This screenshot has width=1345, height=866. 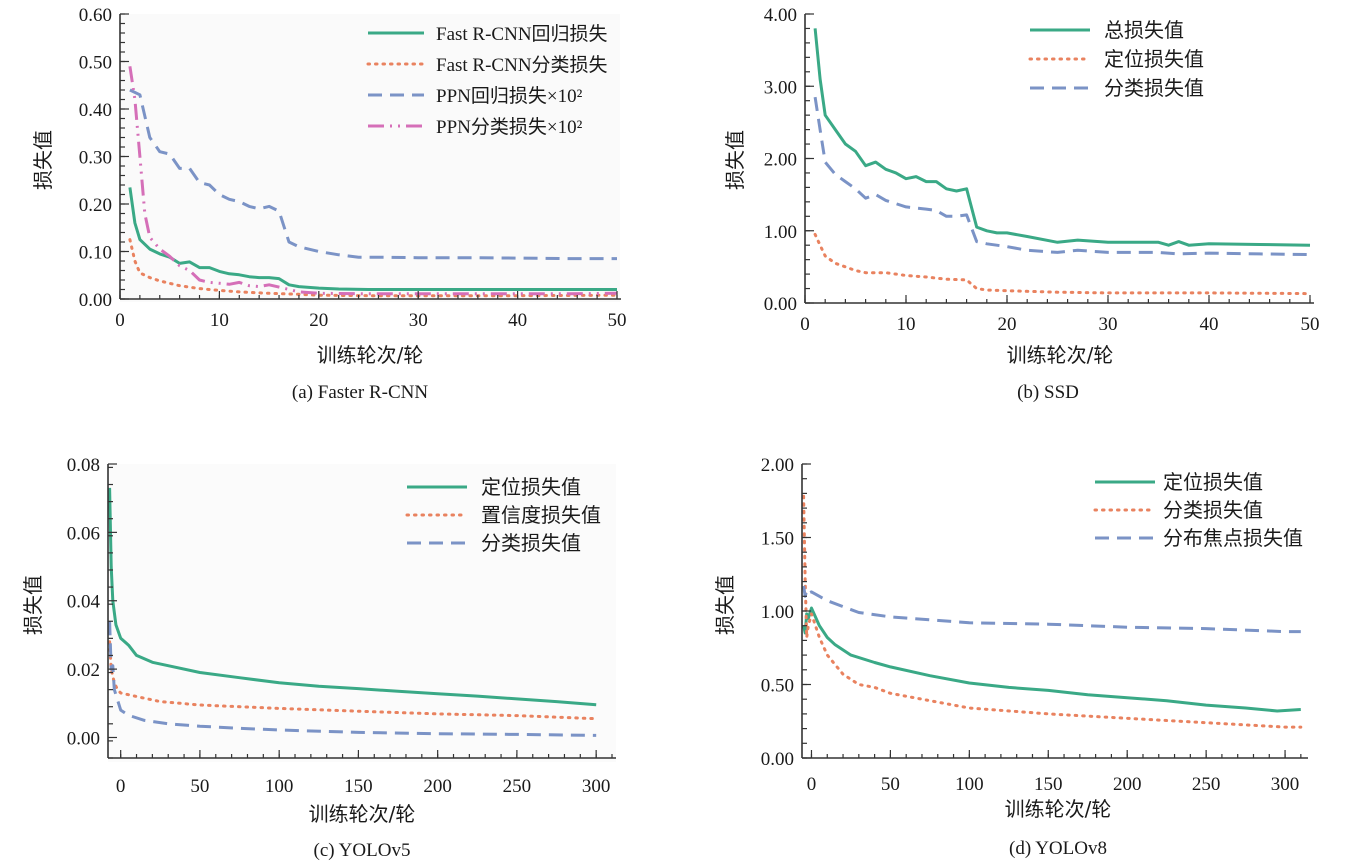 I want to click on y-tick-label: 0.30, so click(x=95, y=158).